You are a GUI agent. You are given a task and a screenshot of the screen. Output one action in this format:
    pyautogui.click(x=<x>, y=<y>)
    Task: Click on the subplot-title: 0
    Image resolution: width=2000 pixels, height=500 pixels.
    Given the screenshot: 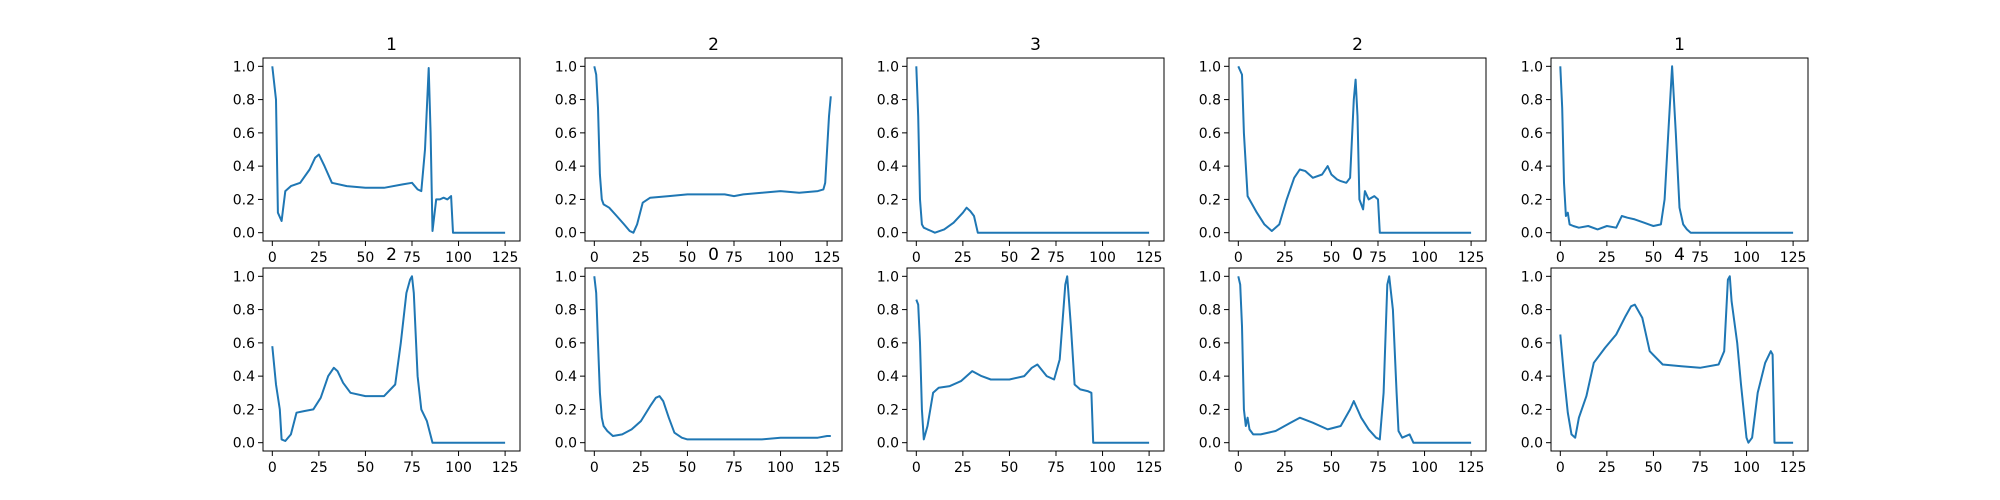 What is the action you would take?
    pyautogui.click(x=713, y=255)
    